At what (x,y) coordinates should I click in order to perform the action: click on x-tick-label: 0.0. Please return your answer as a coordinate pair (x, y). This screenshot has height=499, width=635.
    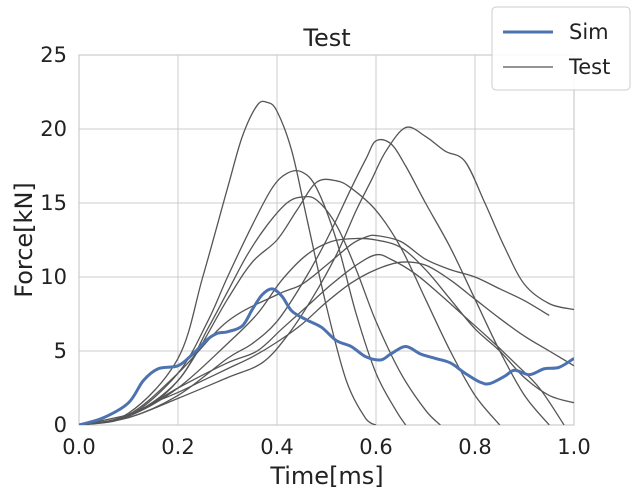
    Looking at the image, I should click on (78, 447).